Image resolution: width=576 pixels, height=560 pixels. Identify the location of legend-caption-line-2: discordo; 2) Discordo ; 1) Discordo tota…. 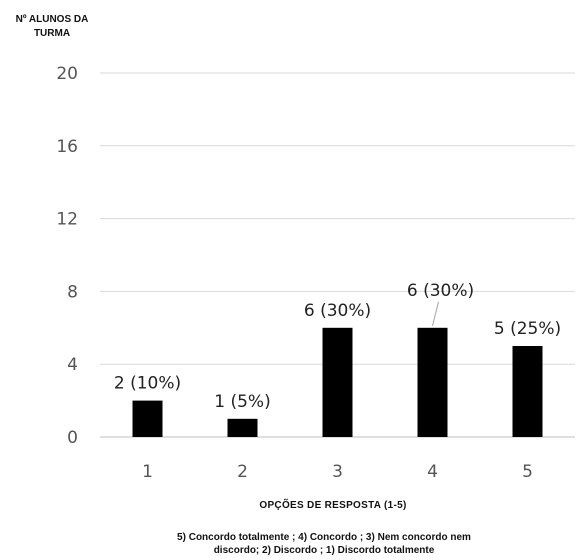
(324, 550).